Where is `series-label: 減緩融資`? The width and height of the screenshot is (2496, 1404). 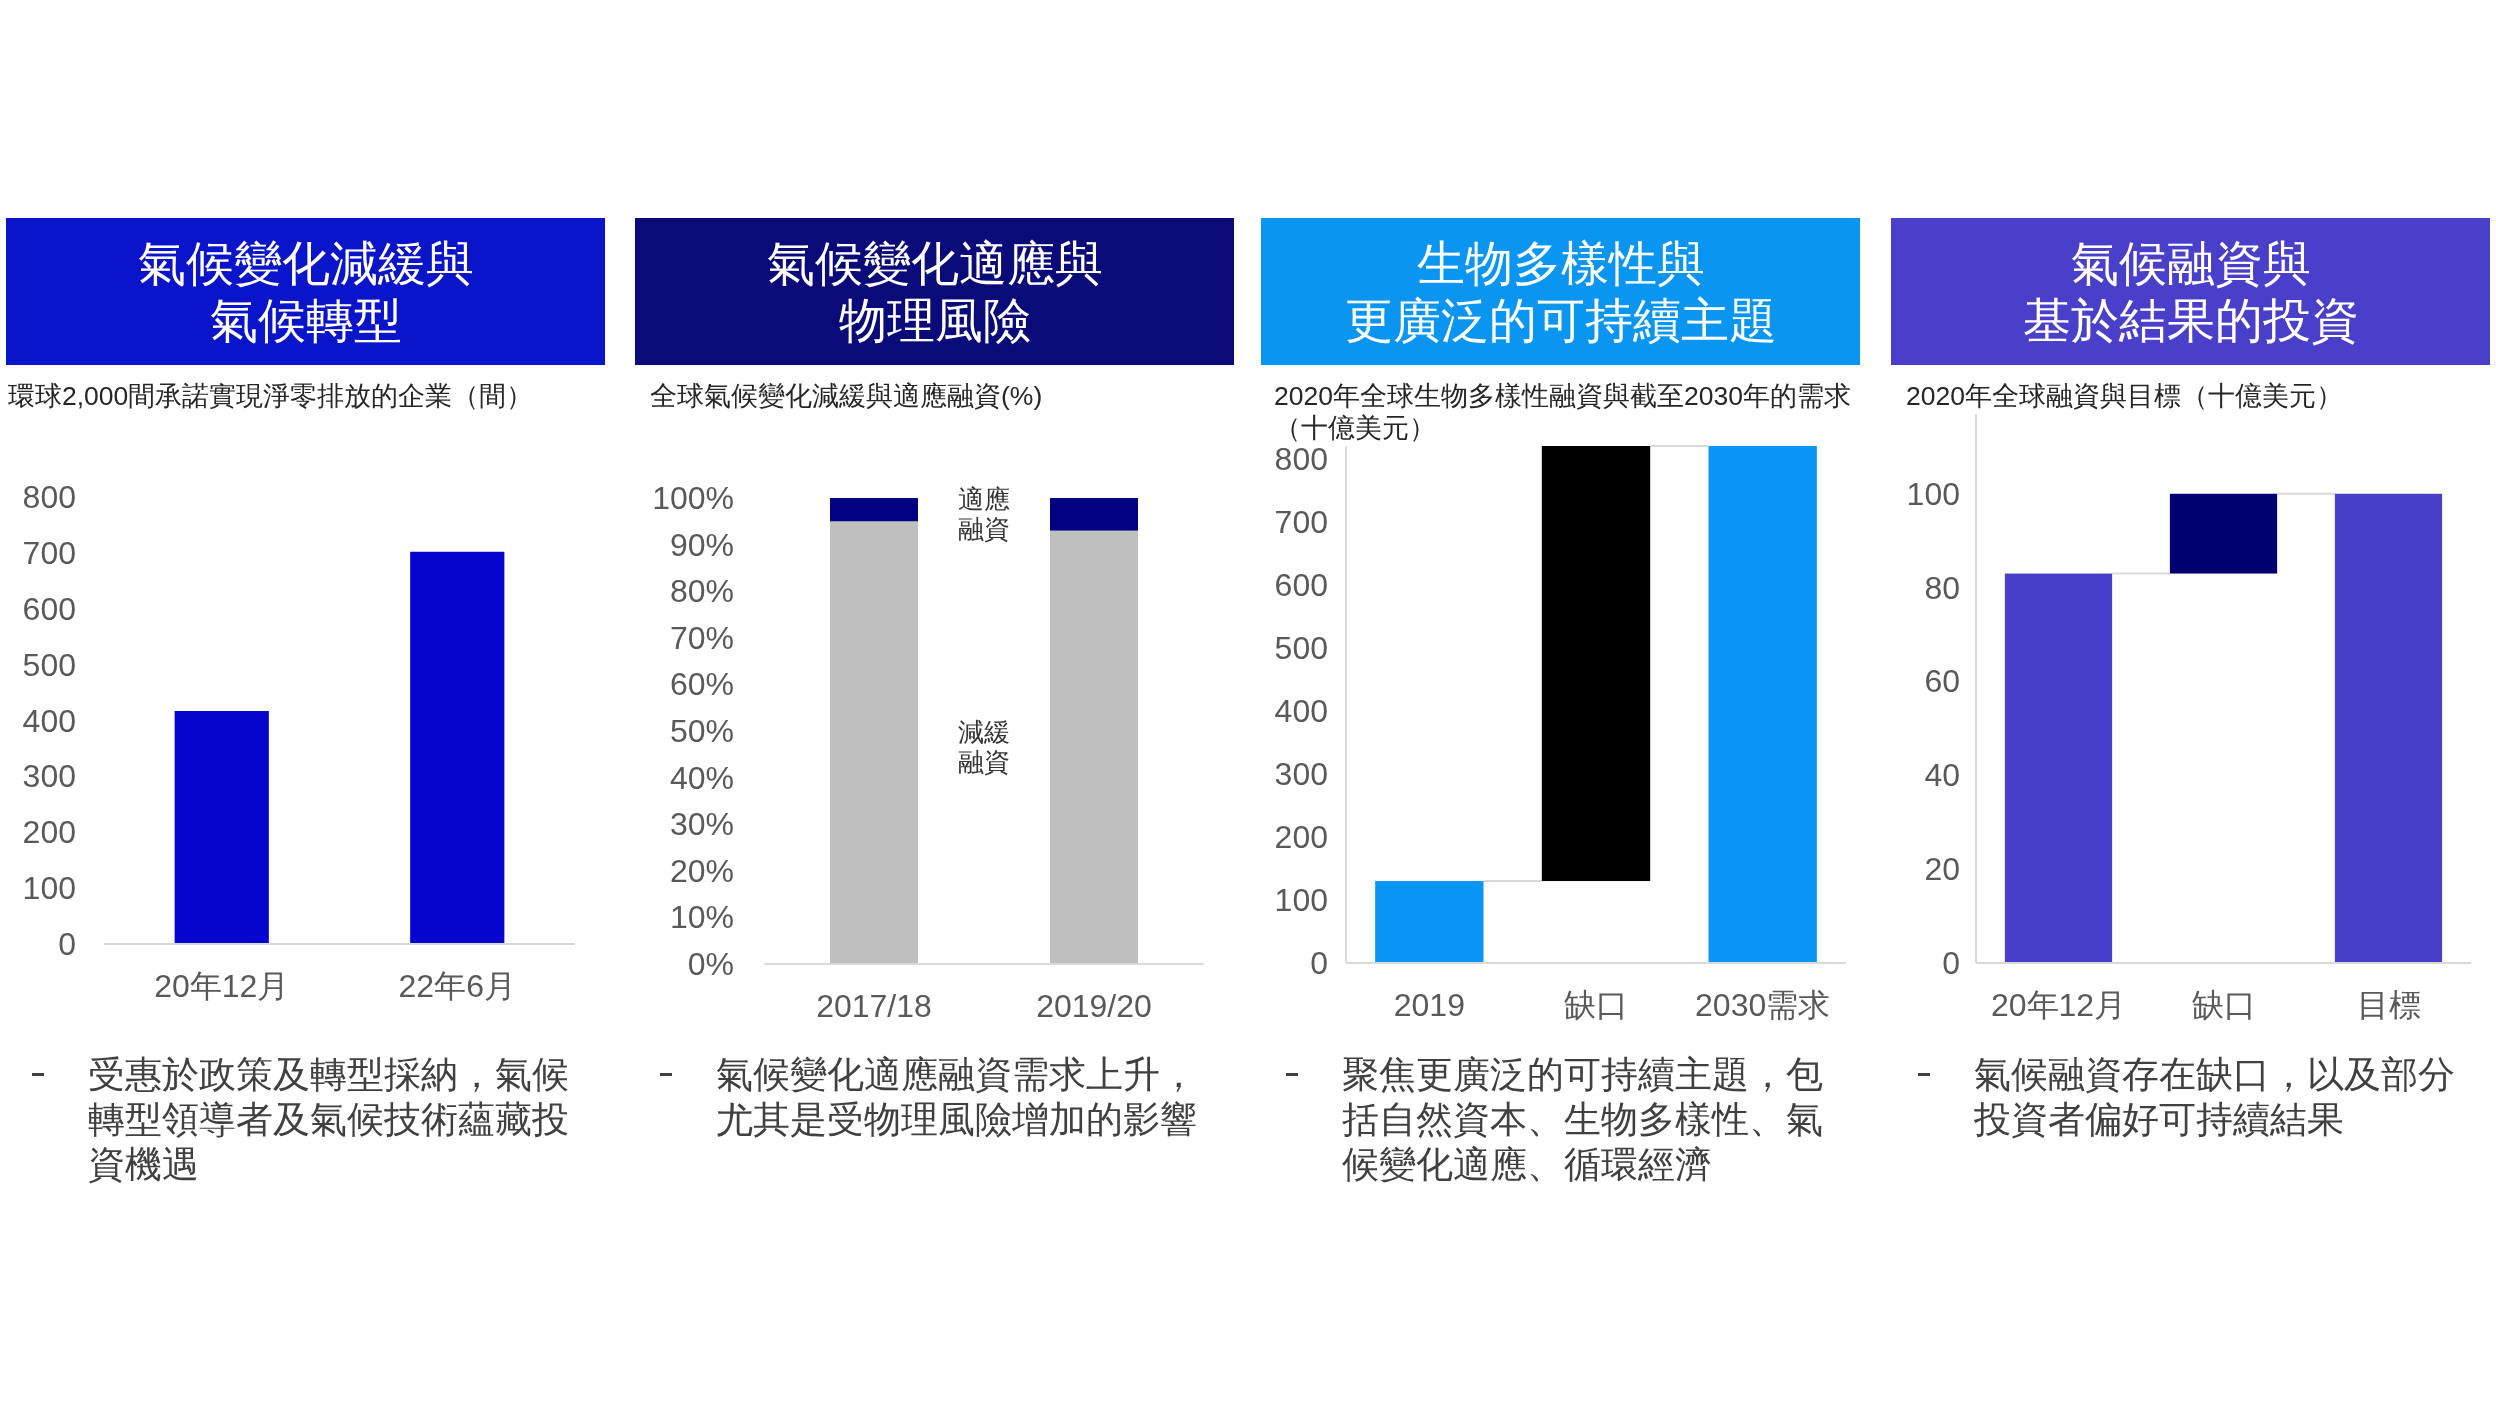
series-label: 減緩融資 is located at coordinates (984, 747).